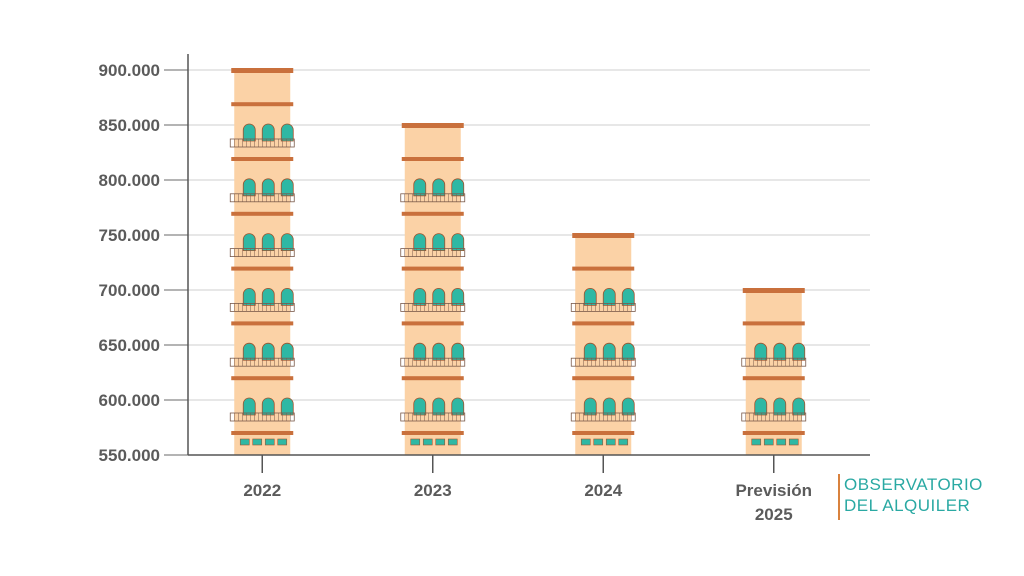  Describe the element at coordinates (527, 502) in the screenshot. I see `x-category-labels: 2022 2023 2024 Previsión 2025` at that location.